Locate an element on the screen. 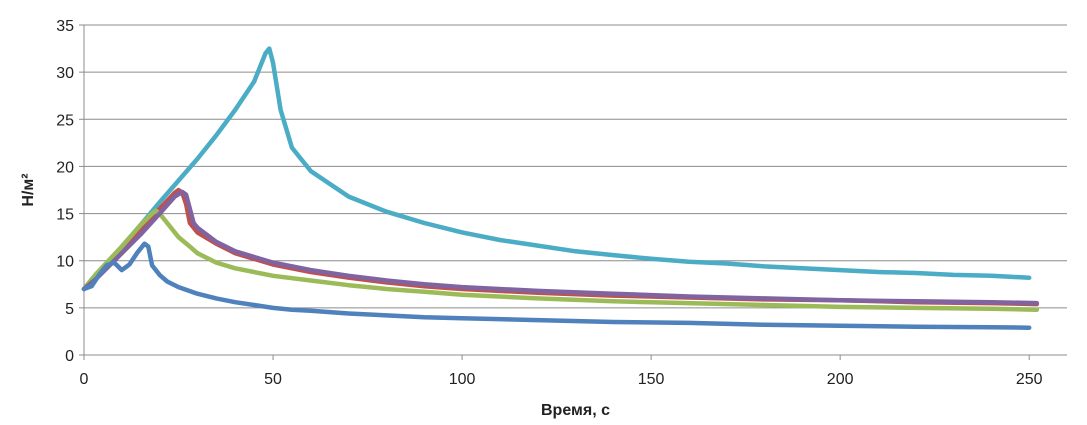 The image size is (1087, 425). y-tick-label: 5 is located at coordinates (69, 309).